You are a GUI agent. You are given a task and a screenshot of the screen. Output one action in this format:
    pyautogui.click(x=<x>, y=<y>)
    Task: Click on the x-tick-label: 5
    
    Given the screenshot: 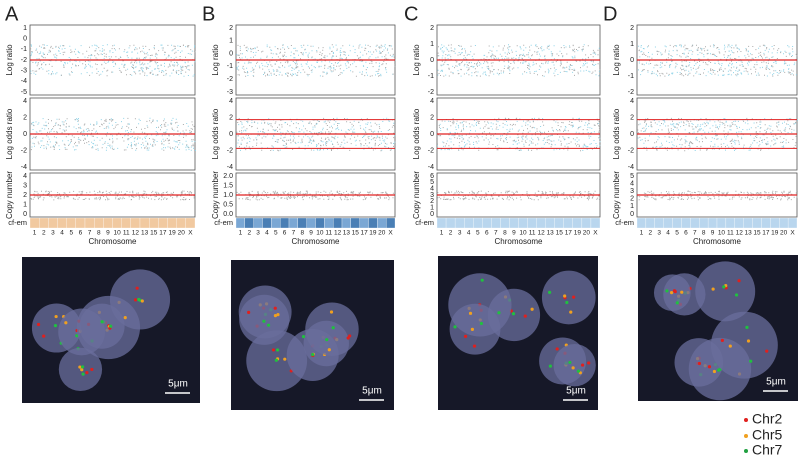 What is the action you would take?
    pyautogui.click(x=677, y=233)
    